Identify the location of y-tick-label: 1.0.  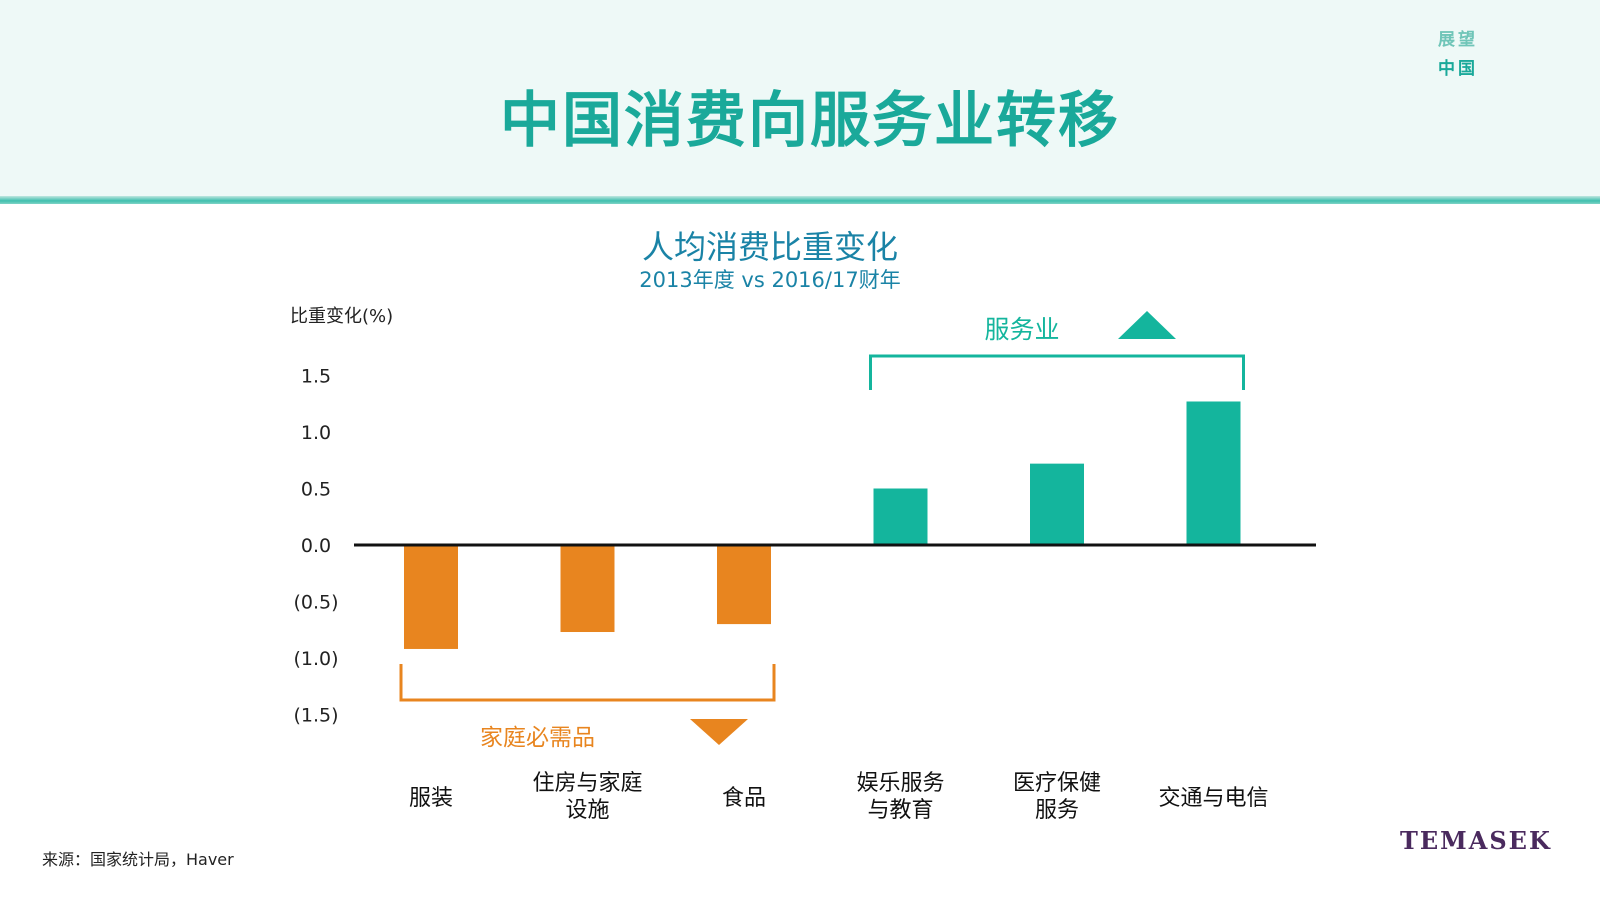
(316, 433).